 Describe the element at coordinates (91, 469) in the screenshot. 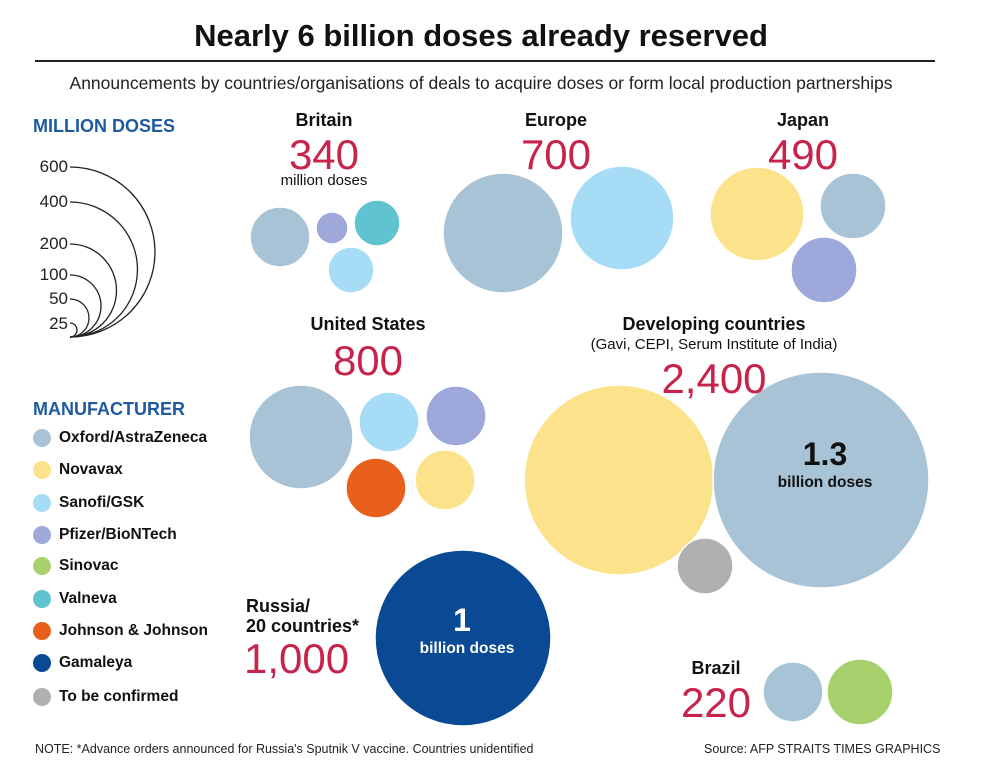

I see `legend-label: Novavax` at that location.